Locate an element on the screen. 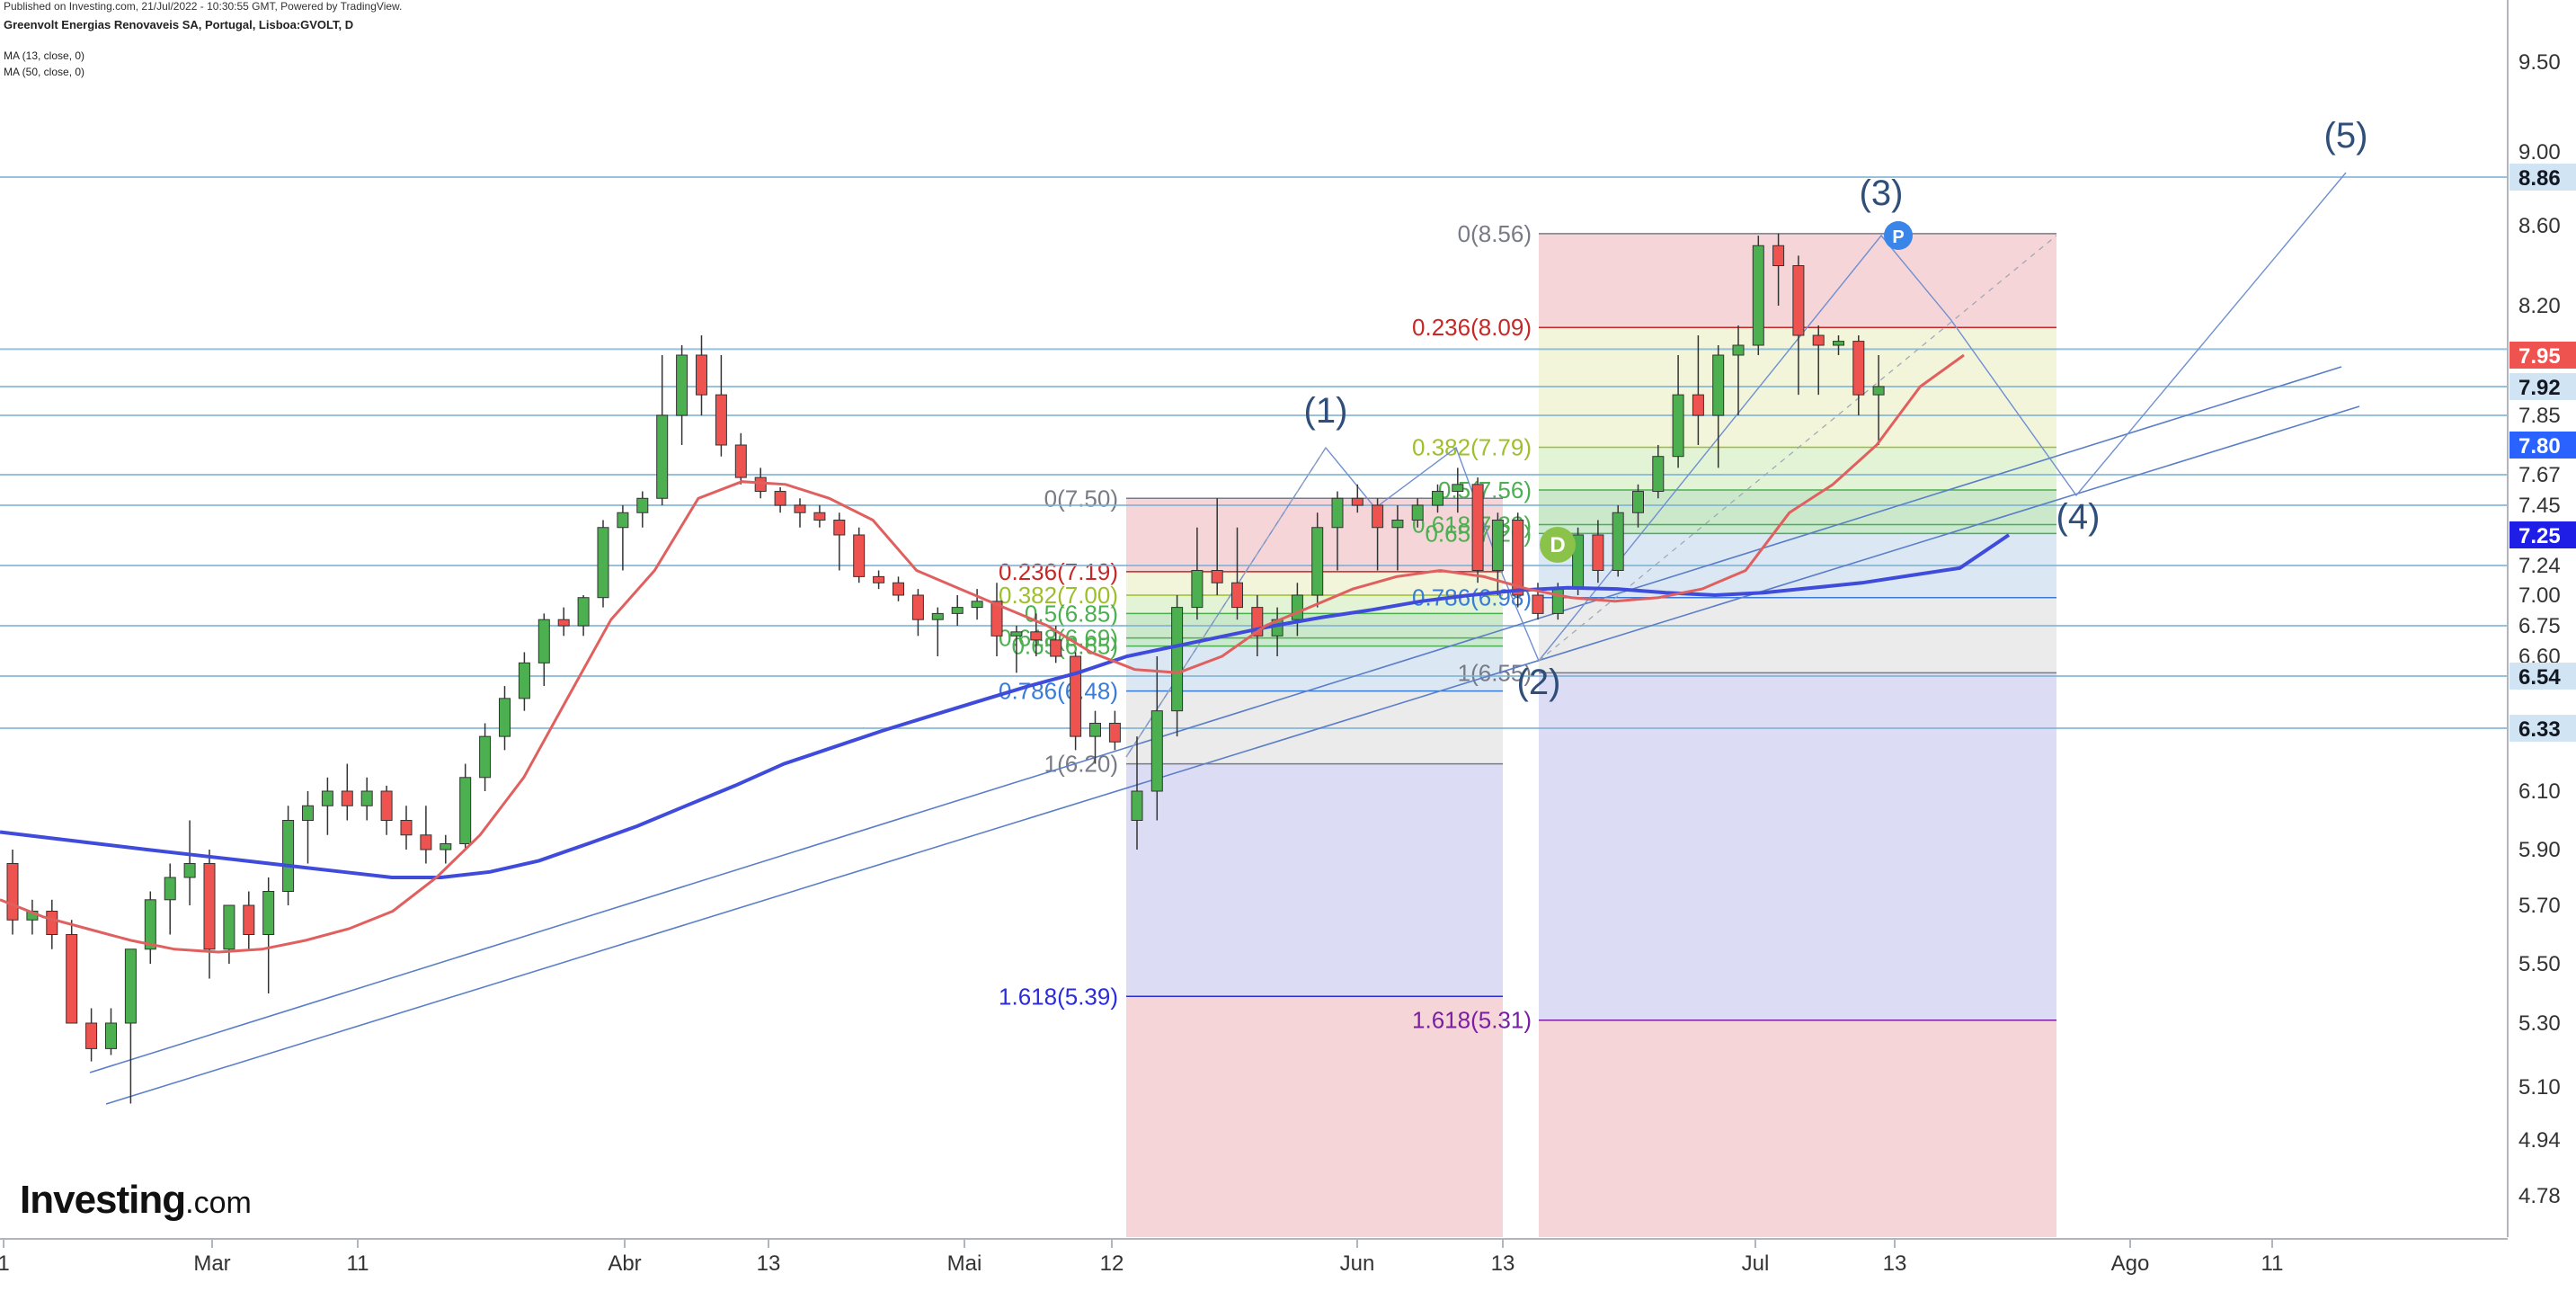 The width and height of the screenshot is (2576, 1309). time-tick-label: Mai is located at coordinates (964, 1264).